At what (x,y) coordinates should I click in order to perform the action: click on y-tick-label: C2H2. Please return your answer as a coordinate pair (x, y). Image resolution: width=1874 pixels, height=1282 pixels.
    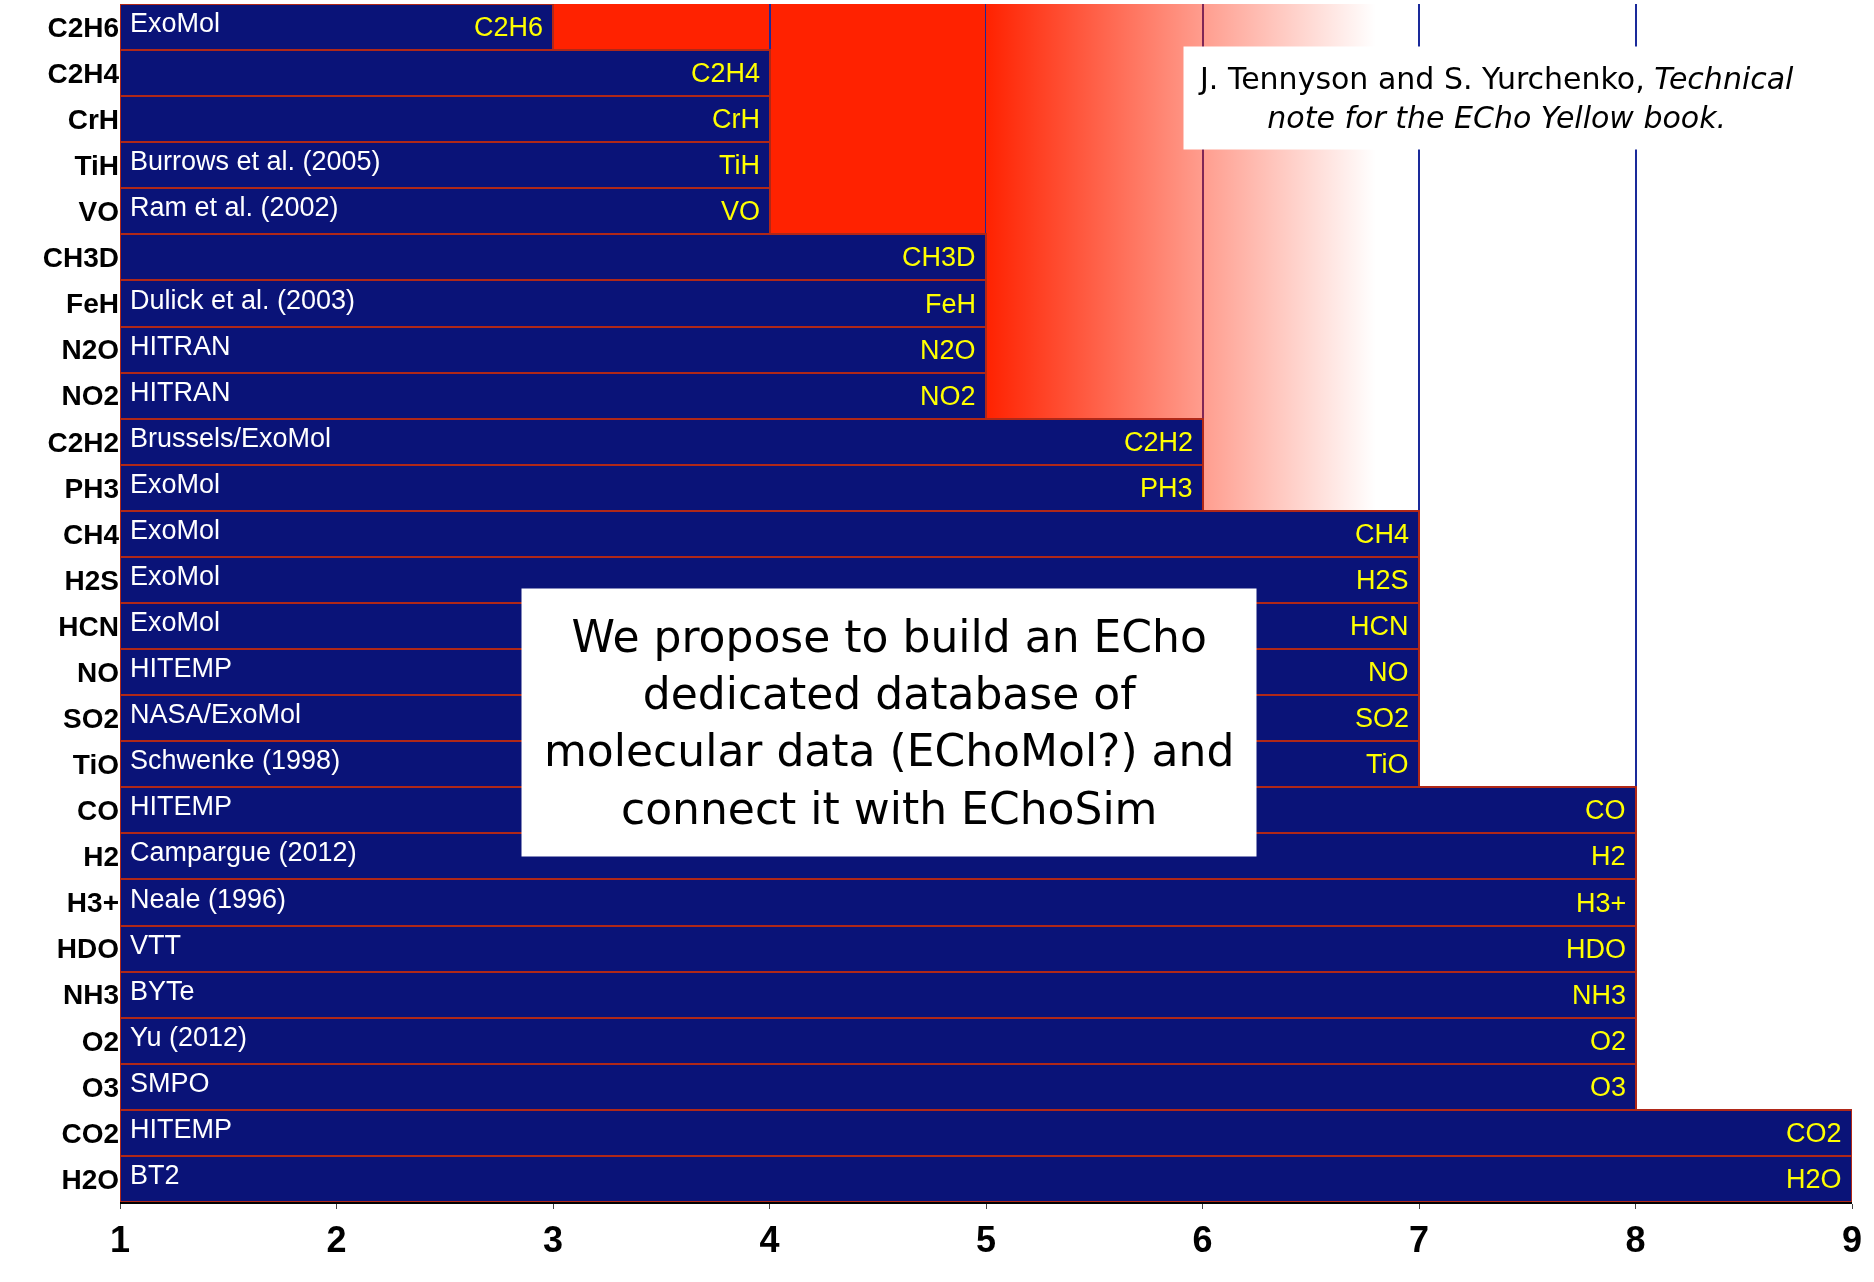
    Looking at the image, I should click on (83, 442).